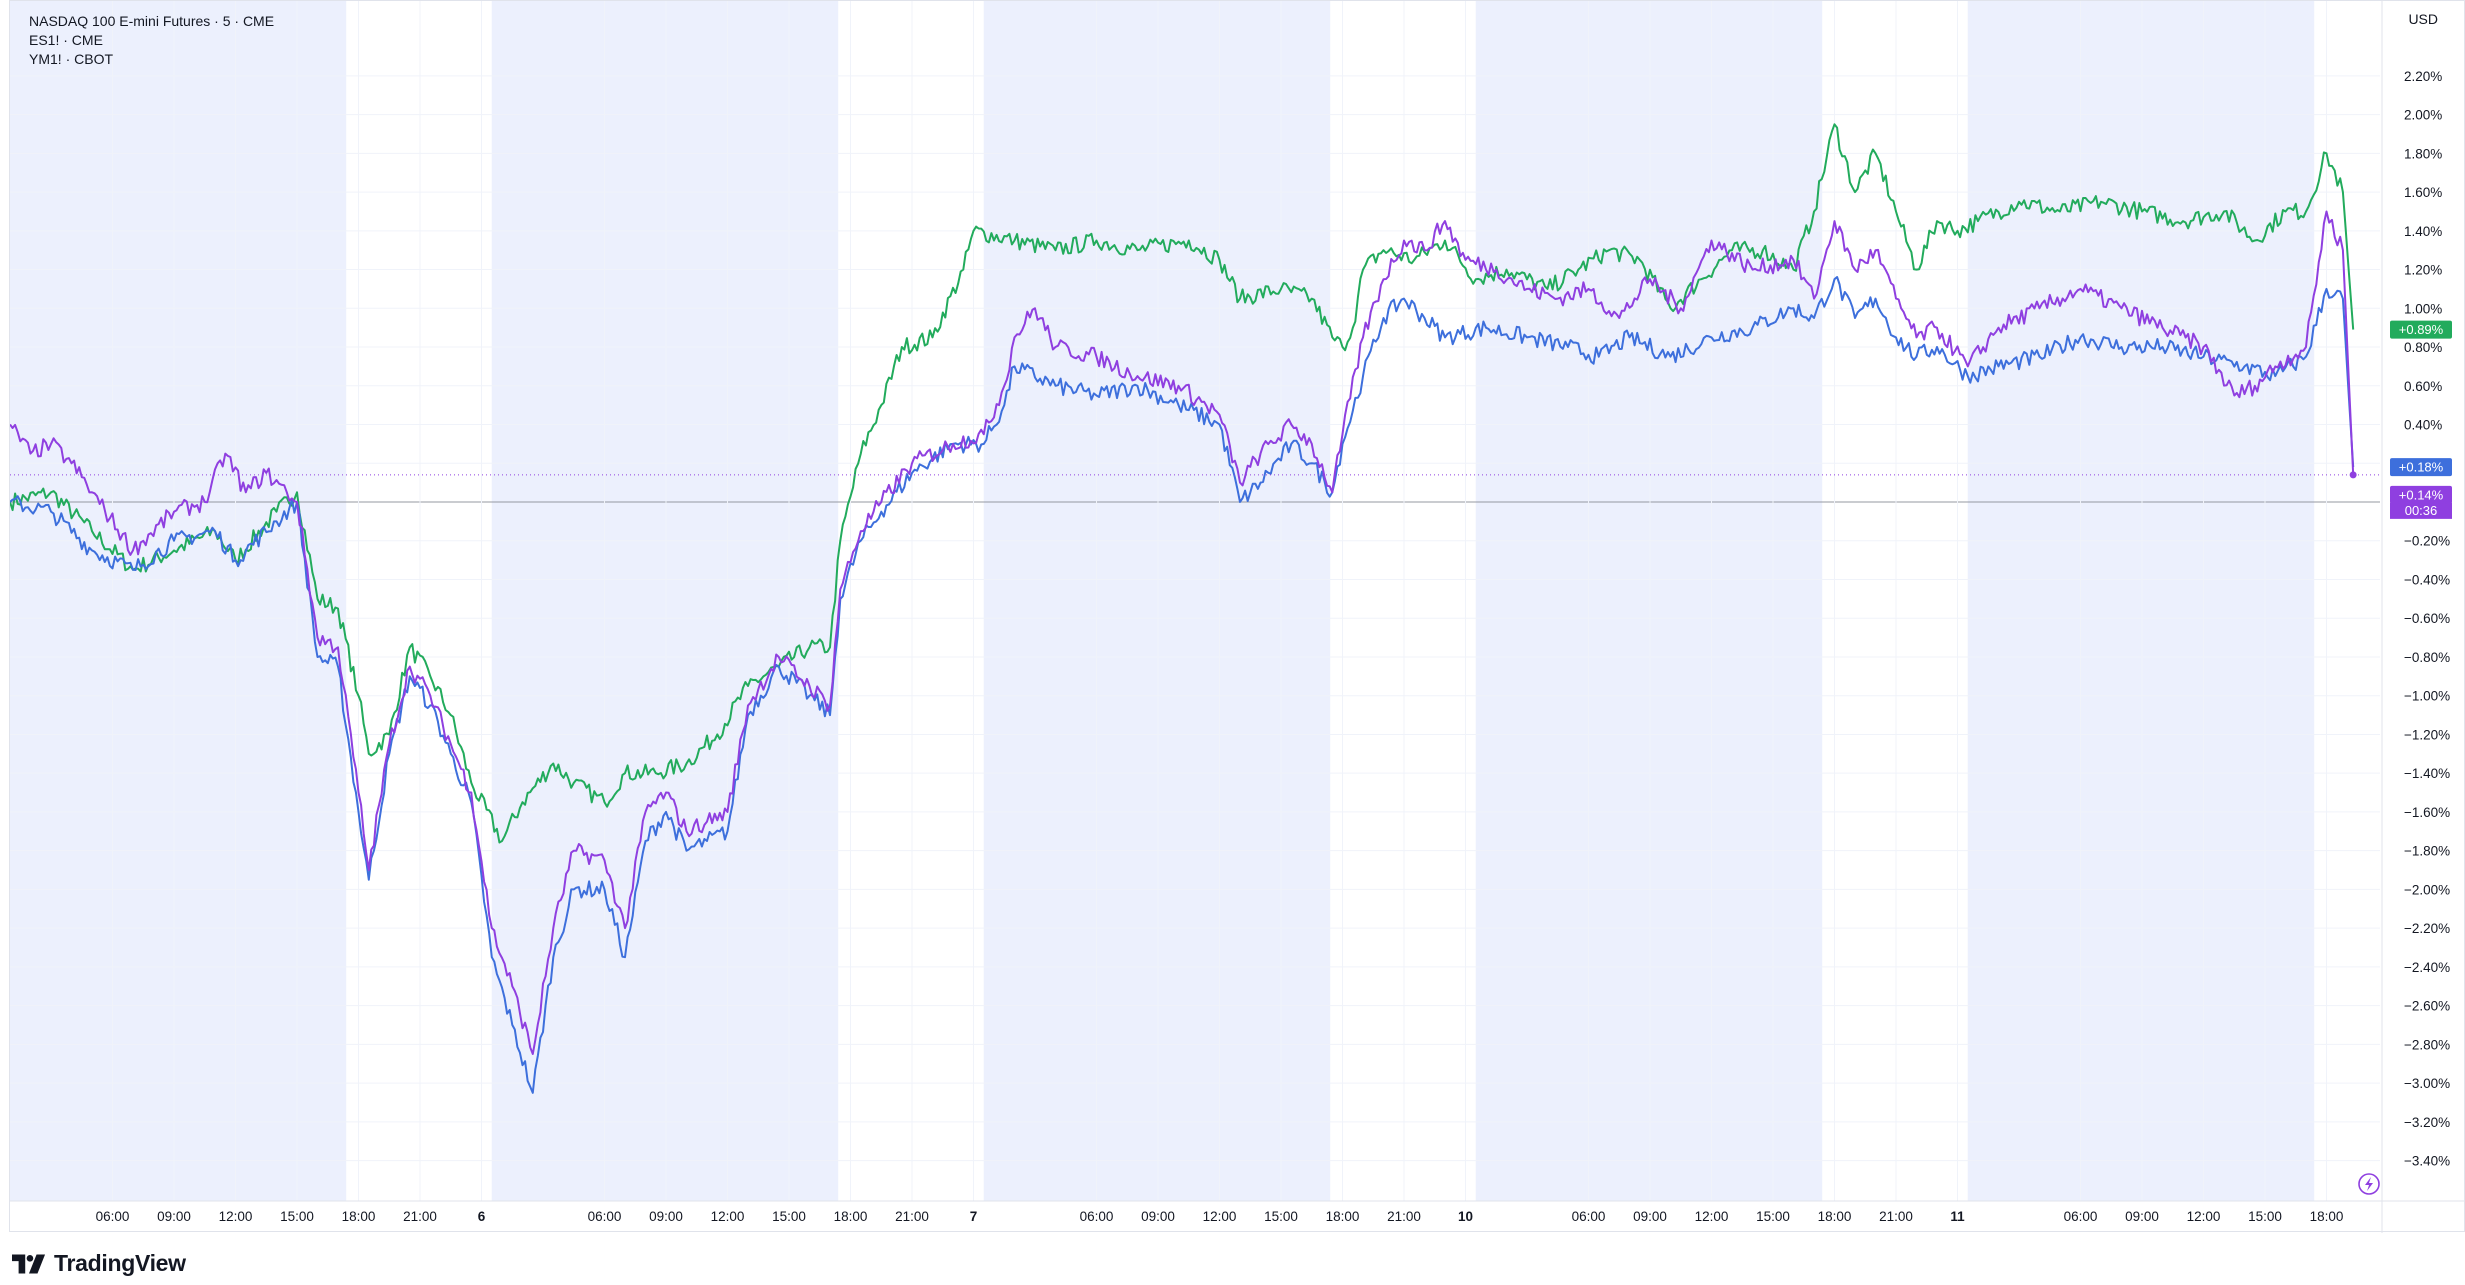  What do you see at coordinates (2427, 967) in the screenshot?
I see `y-tick-label: −2.40%` at bounding box center [2427, 967].